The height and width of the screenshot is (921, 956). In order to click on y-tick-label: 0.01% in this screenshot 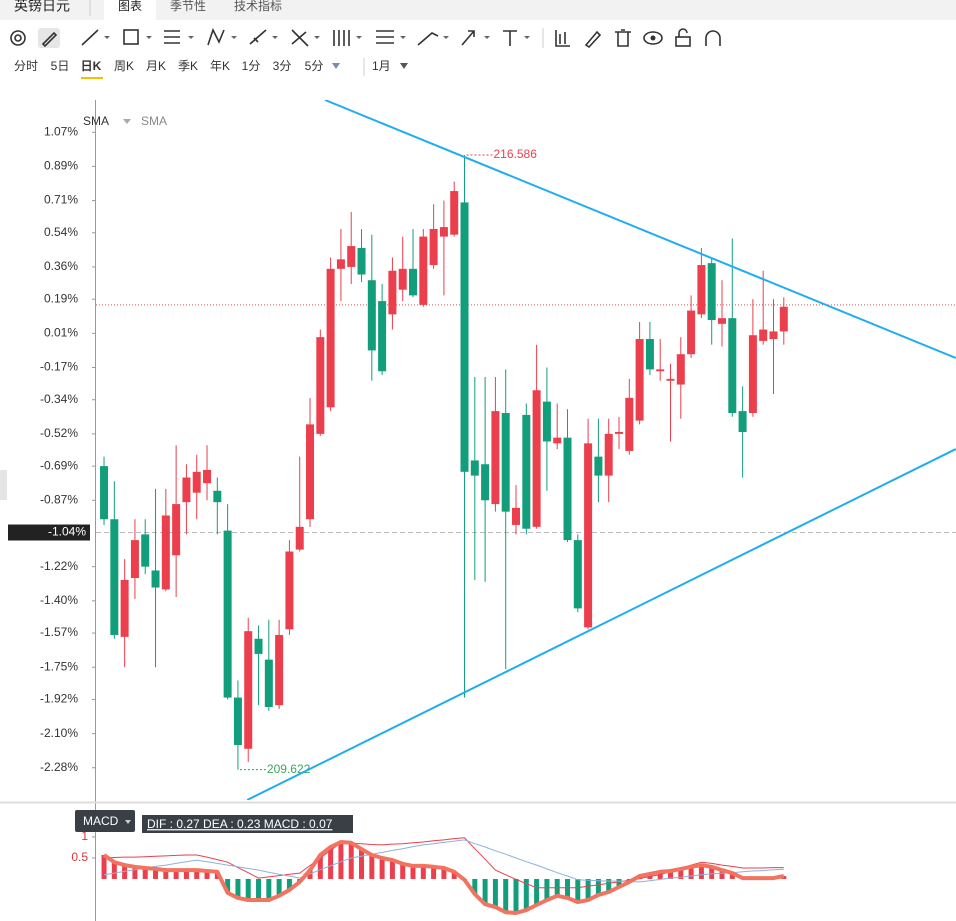, I will do `click(61, 333)`.